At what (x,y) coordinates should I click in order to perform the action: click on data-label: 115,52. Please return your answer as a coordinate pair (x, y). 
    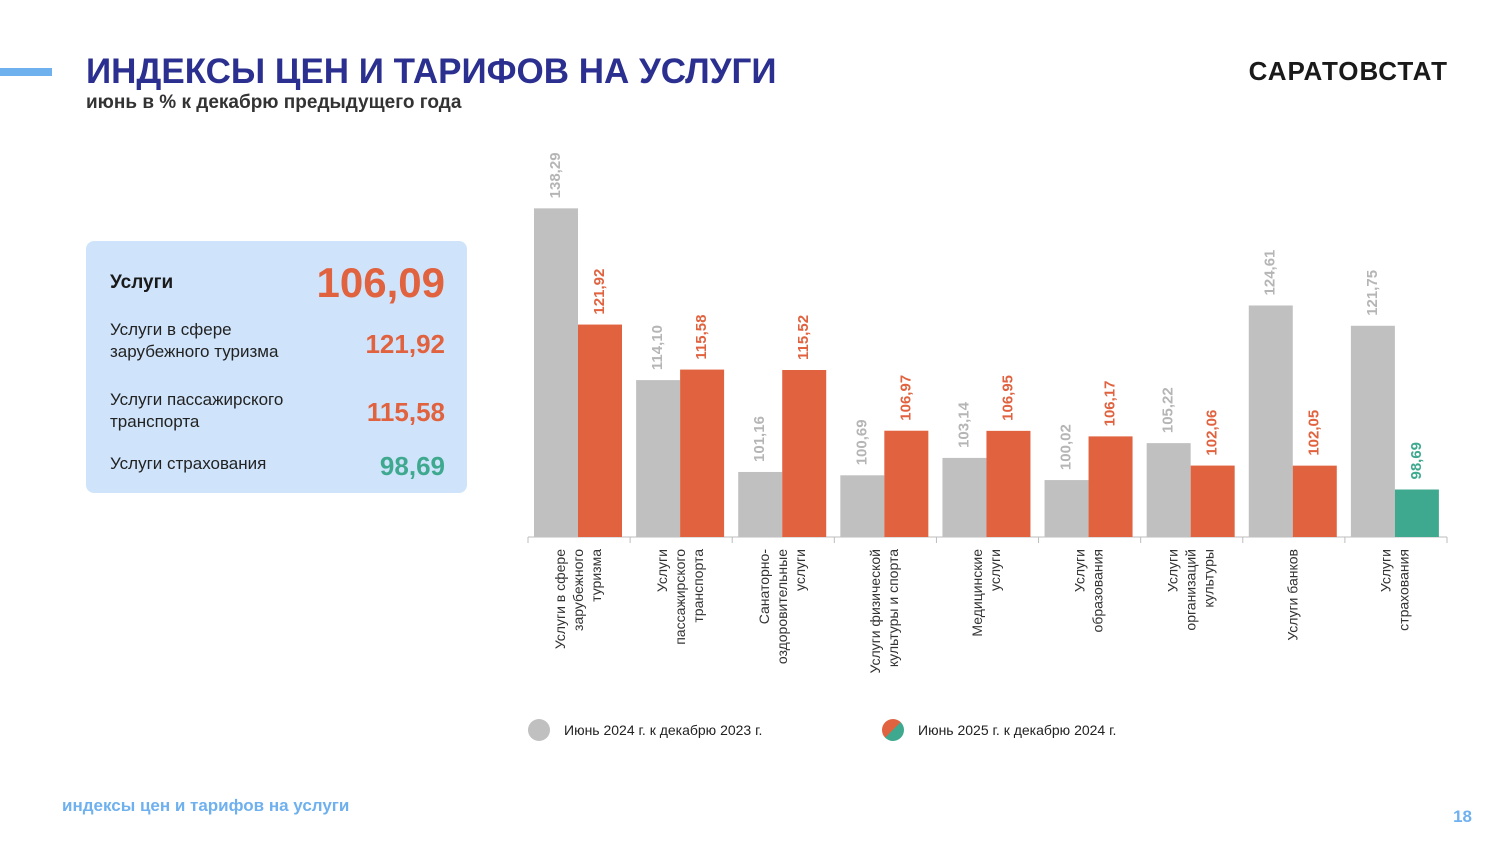
    Looking at the image, I should click on (803, 337).